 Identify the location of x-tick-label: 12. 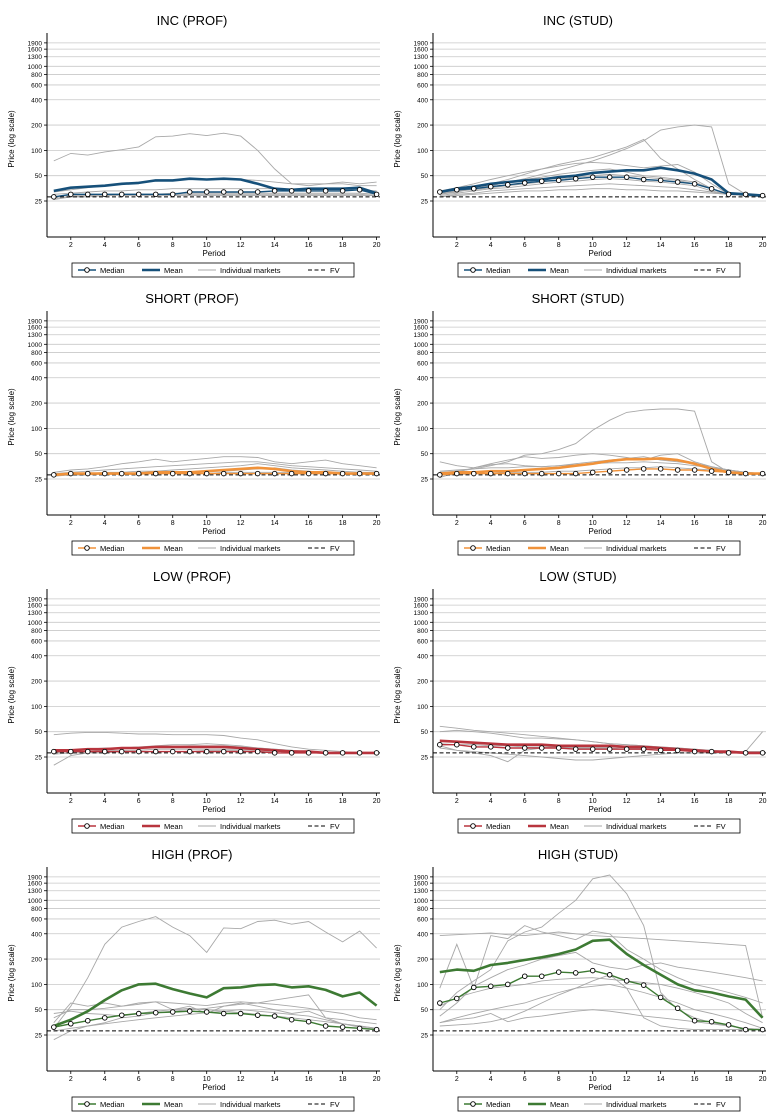
(241, 801).